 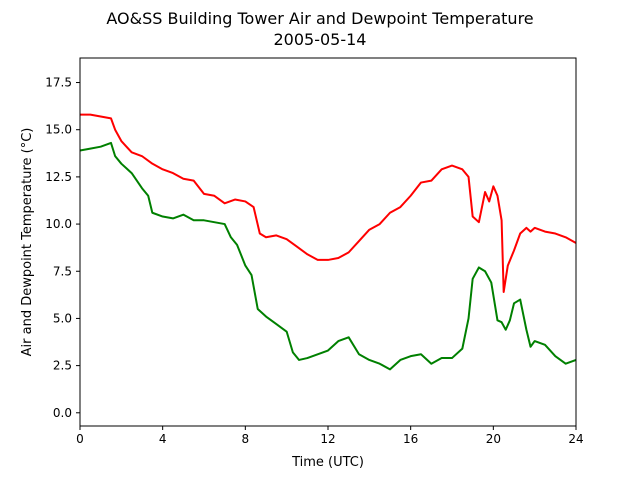 What do you see at coordinates (327, 462) in the screenshot?
I see `x-axis-label: Time (UTC)` at bounding box center [327, 462].